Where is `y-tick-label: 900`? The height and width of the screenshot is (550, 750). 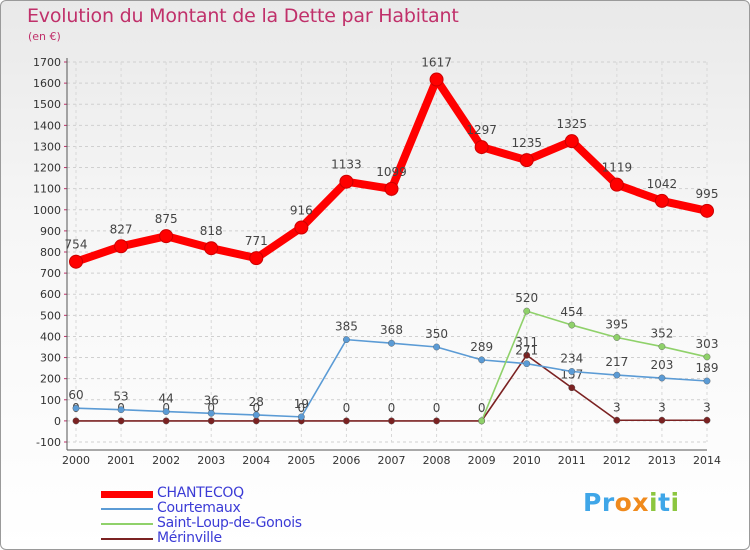 y-tick-label: 900 is located at coordinates (50, 231).